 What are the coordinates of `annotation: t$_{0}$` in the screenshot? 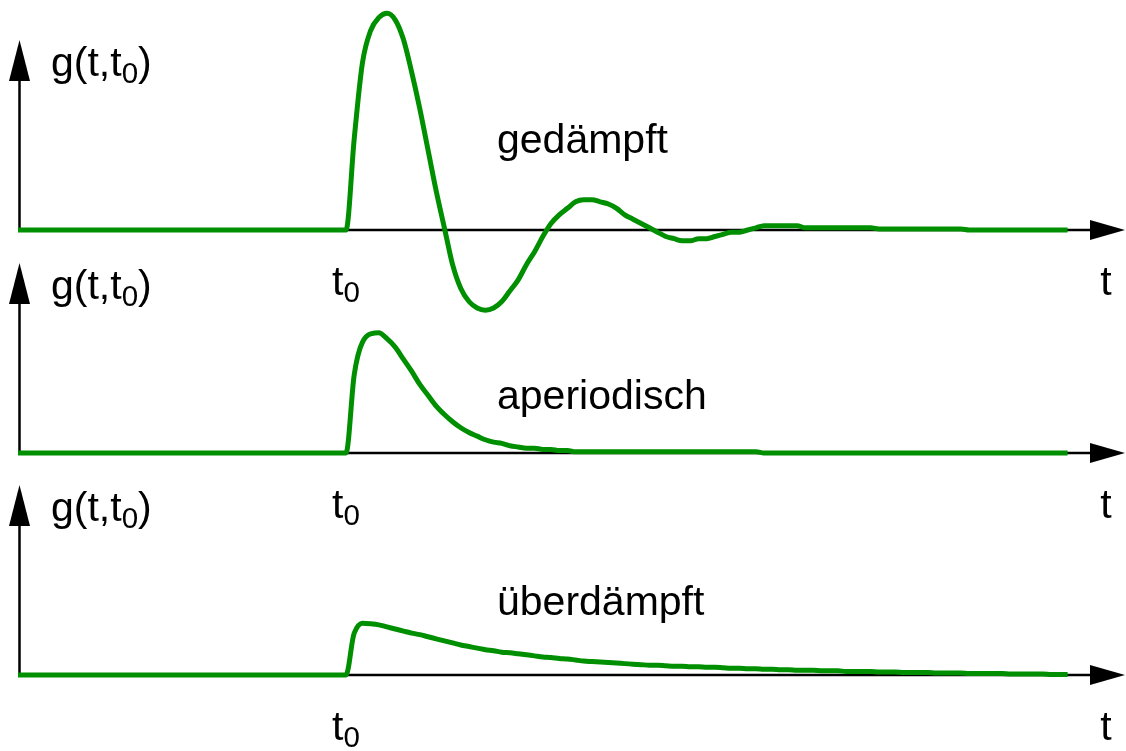 It's located at (346, 283).